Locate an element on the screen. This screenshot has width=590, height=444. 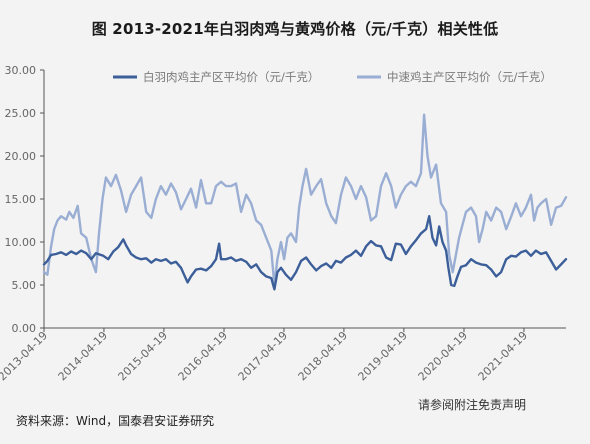
y-tick-label: 20.00 is located at coordinates (21, 156).